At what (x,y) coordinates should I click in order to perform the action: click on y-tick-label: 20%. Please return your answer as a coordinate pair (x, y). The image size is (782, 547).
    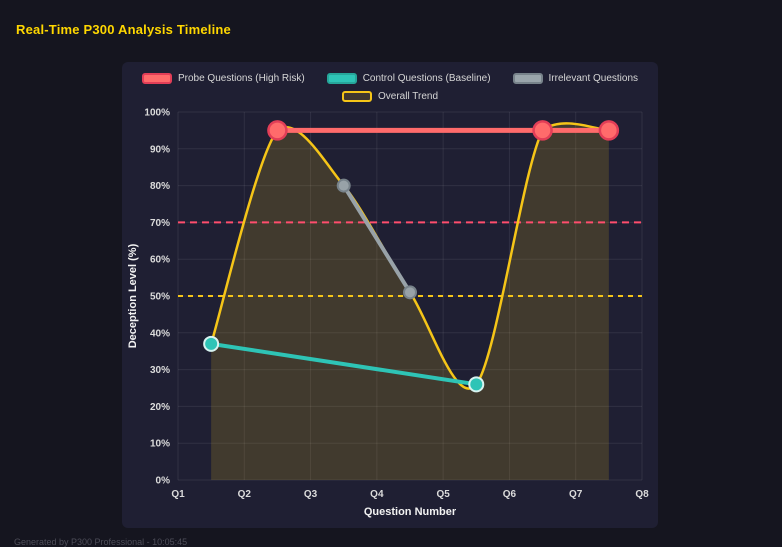
    Looking at the image, I should click on (160, 407).